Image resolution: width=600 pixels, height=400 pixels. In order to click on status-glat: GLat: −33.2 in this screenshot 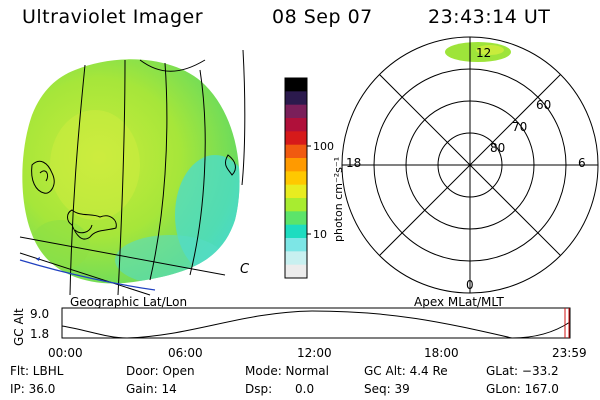, I will do `click(522, 371)`.